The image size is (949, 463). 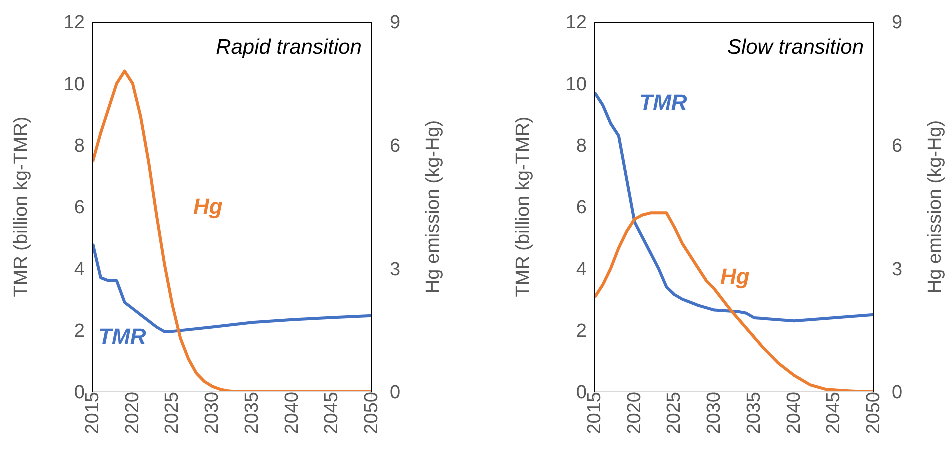 What do you see at coordinates (734, 207) in the screenshot?
I see `line-series` at bounding box center [734, 207].